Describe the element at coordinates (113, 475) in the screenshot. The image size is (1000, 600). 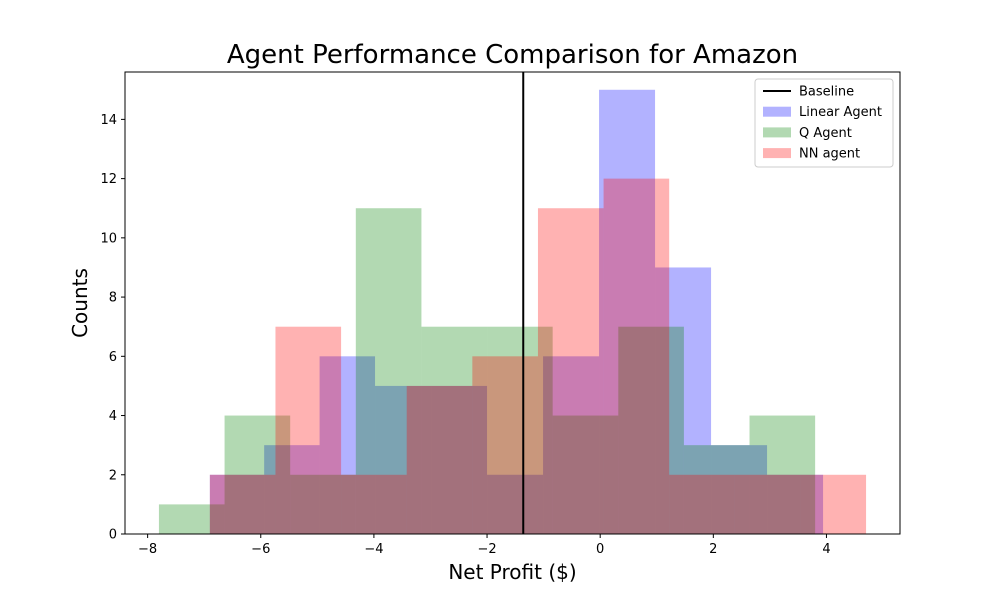
I see `y-tick-label: 2` at that location.